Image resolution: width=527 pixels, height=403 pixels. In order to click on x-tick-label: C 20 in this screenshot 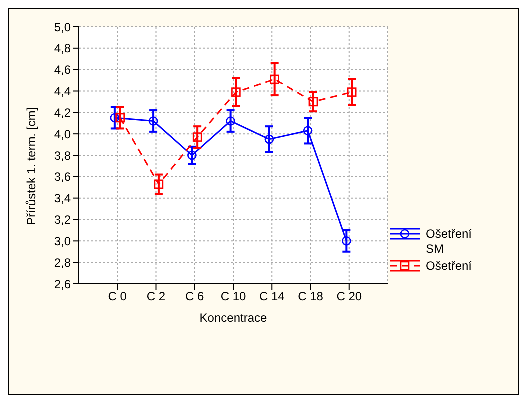, I will do `click(349, 297)`.